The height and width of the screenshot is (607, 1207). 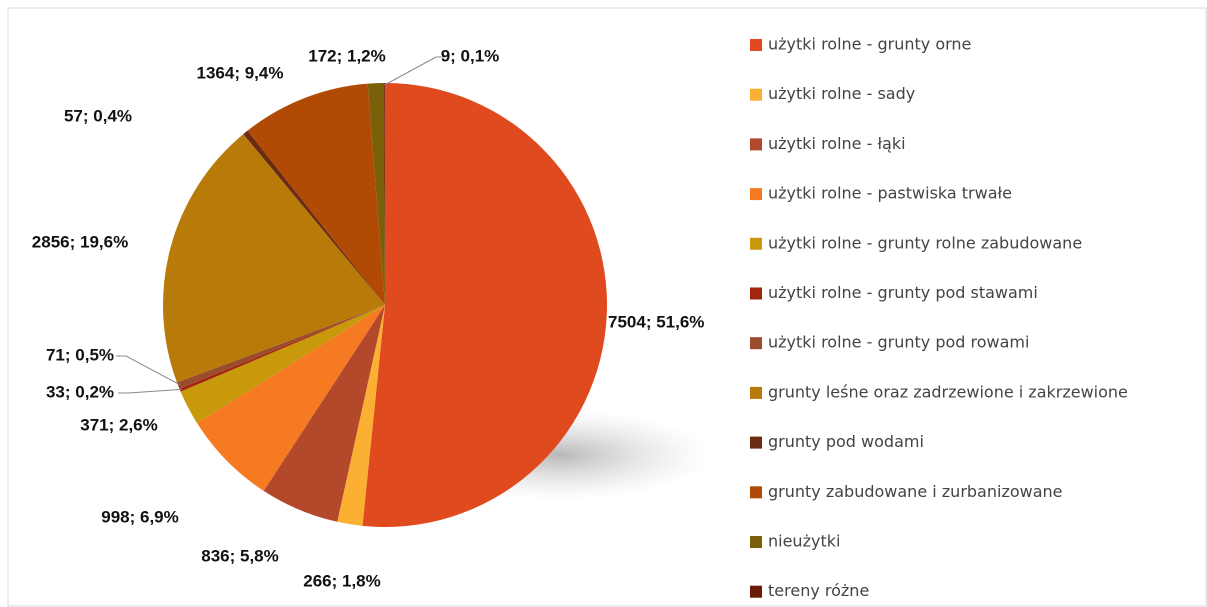 I want to click on legend-label: użytki rolne - pastwiska trwałe, so click(x=890, y=193).